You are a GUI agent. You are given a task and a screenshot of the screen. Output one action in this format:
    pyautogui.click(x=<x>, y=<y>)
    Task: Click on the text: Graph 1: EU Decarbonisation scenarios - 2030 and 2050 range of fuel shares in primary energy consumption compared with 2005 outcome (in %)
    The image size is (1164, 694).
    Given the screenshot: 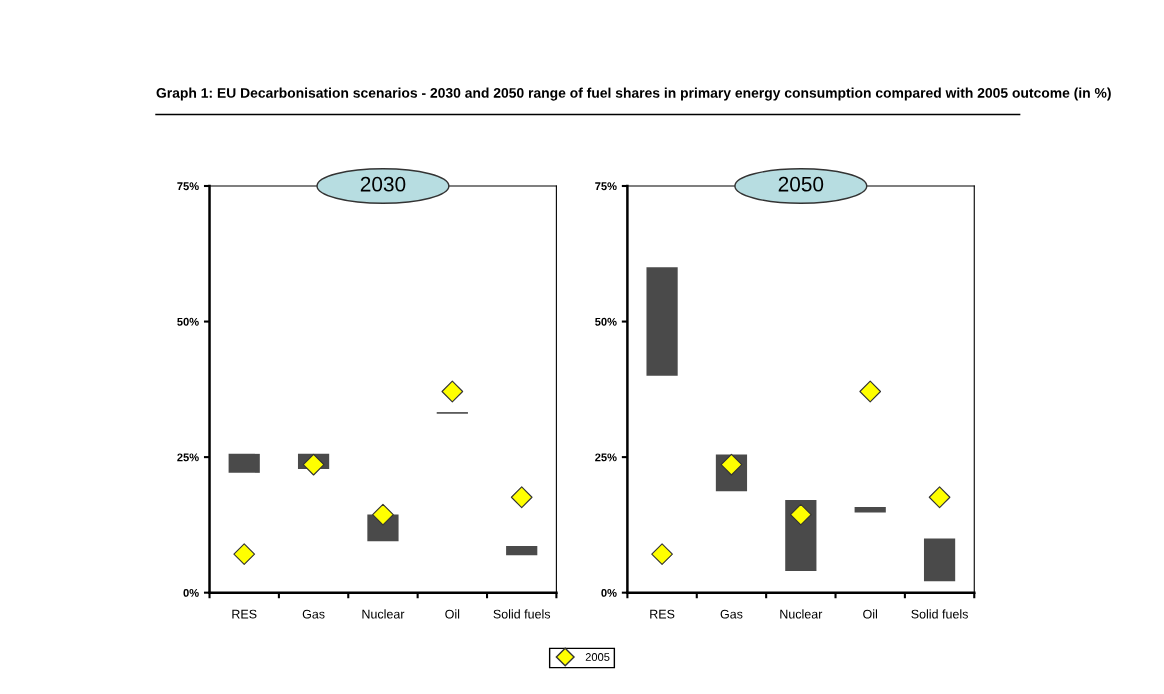 What is the action you would take?
    pyautogui.click(x=633, y=94)
    